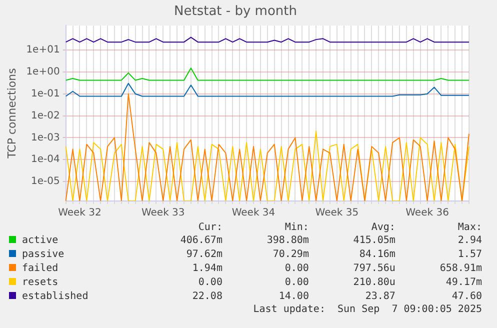 The image size is (497, 328). What do you see at coordinates (11, 114) in the screenshot?
I see `y-axis-title: TCP connections` at bounding box center [11, 114].